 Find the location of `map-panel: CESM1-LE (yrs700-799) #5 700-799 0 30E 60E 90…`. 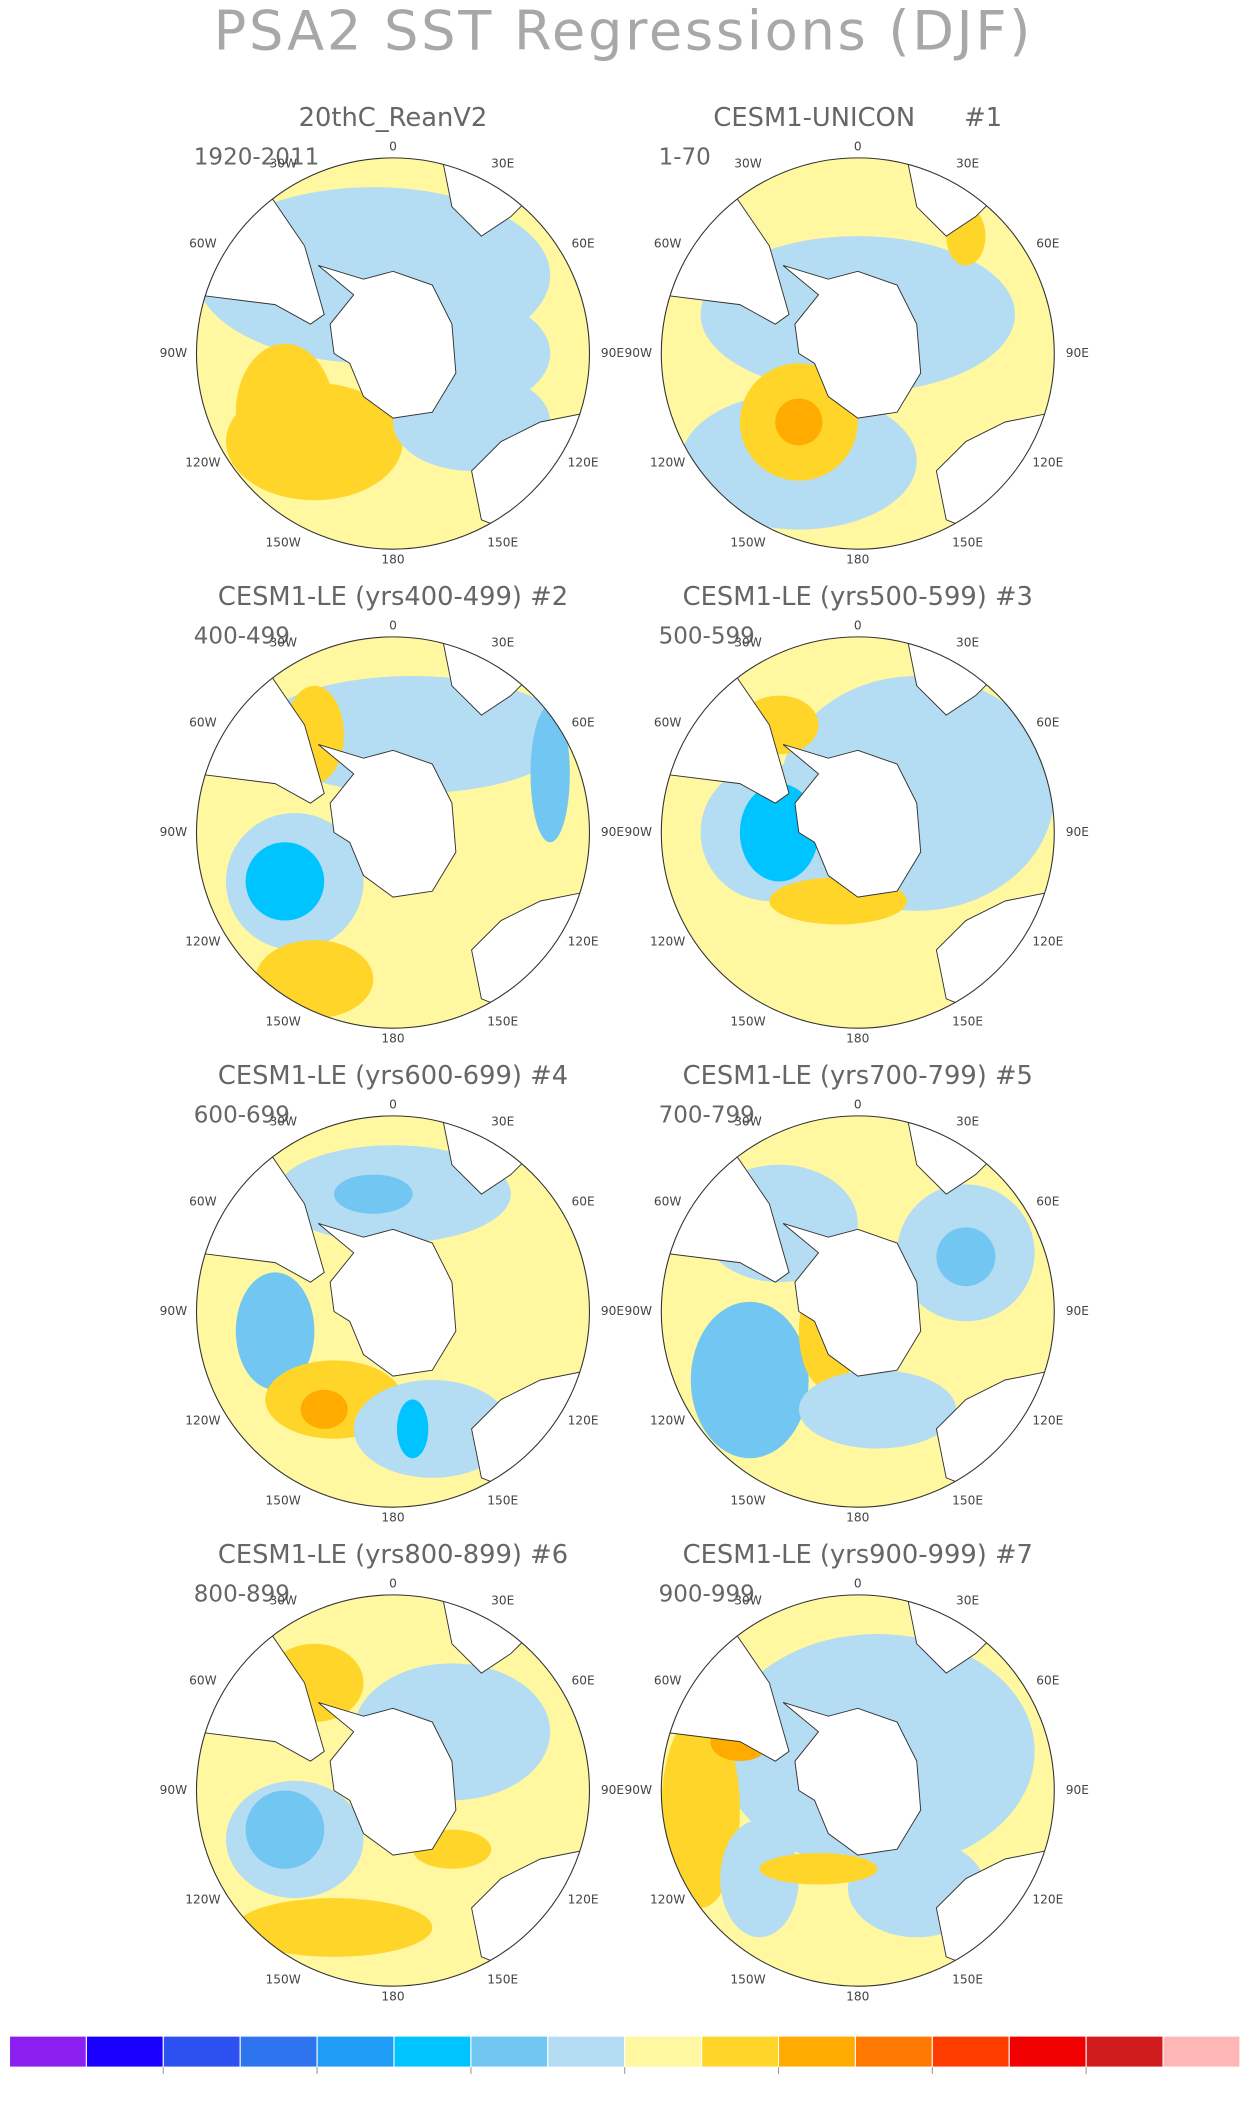

map-panel: CESM1-LE (yrs700-799) #5 700-799 0 30E 60E 90… is located at coordinates (856, 1292).